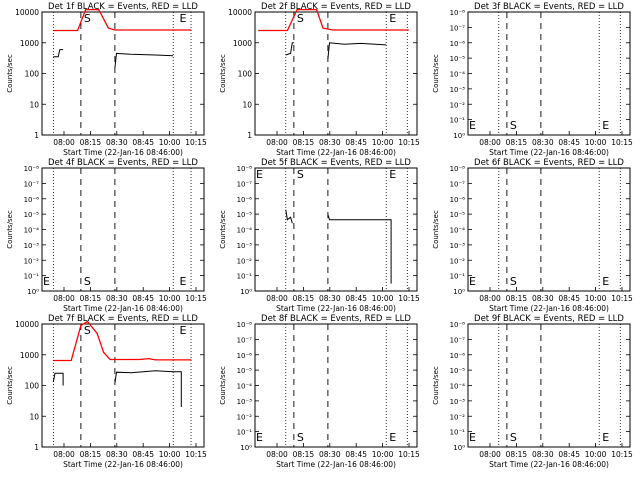 This screenshot has height=480, width=640. Describe the element at coordinates (249, 135) in the screenshot. I see `det2f-ytick-label: 1` at that location.